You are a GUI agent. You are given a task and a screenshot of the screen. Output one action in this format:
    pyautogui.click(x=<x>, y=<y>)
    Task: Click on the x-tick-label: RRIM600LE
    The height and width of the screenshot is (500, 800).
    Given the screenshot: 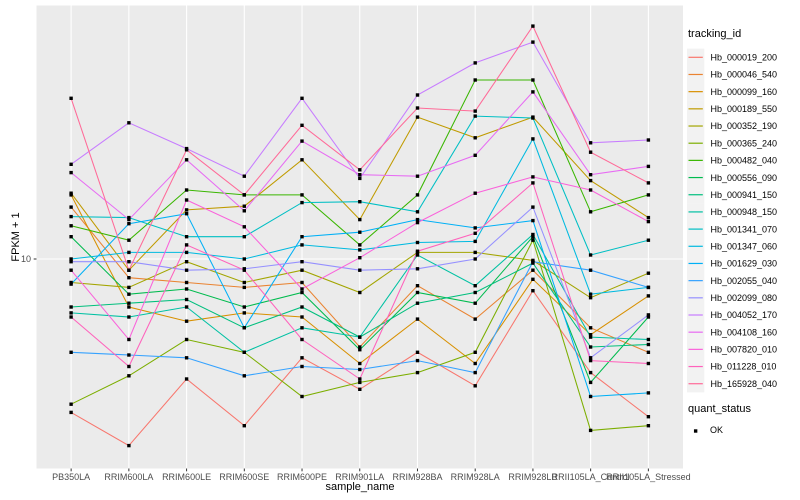 What is the action you would take?
    pyautogui.click(x=186, y=477)
    